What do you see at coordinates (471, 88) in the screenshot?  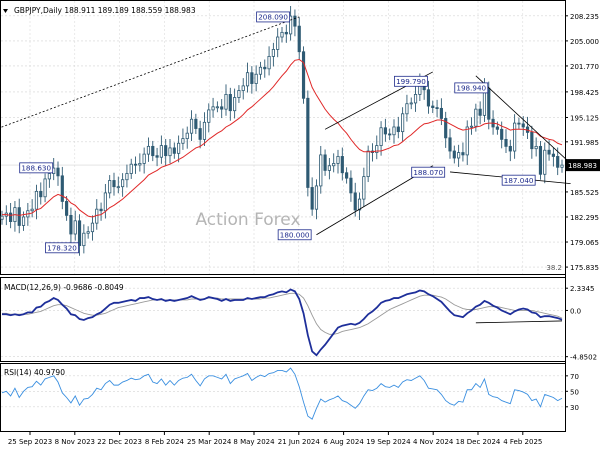 I see `price-annotation-label: 198.940` at bounding box center [471, 88].